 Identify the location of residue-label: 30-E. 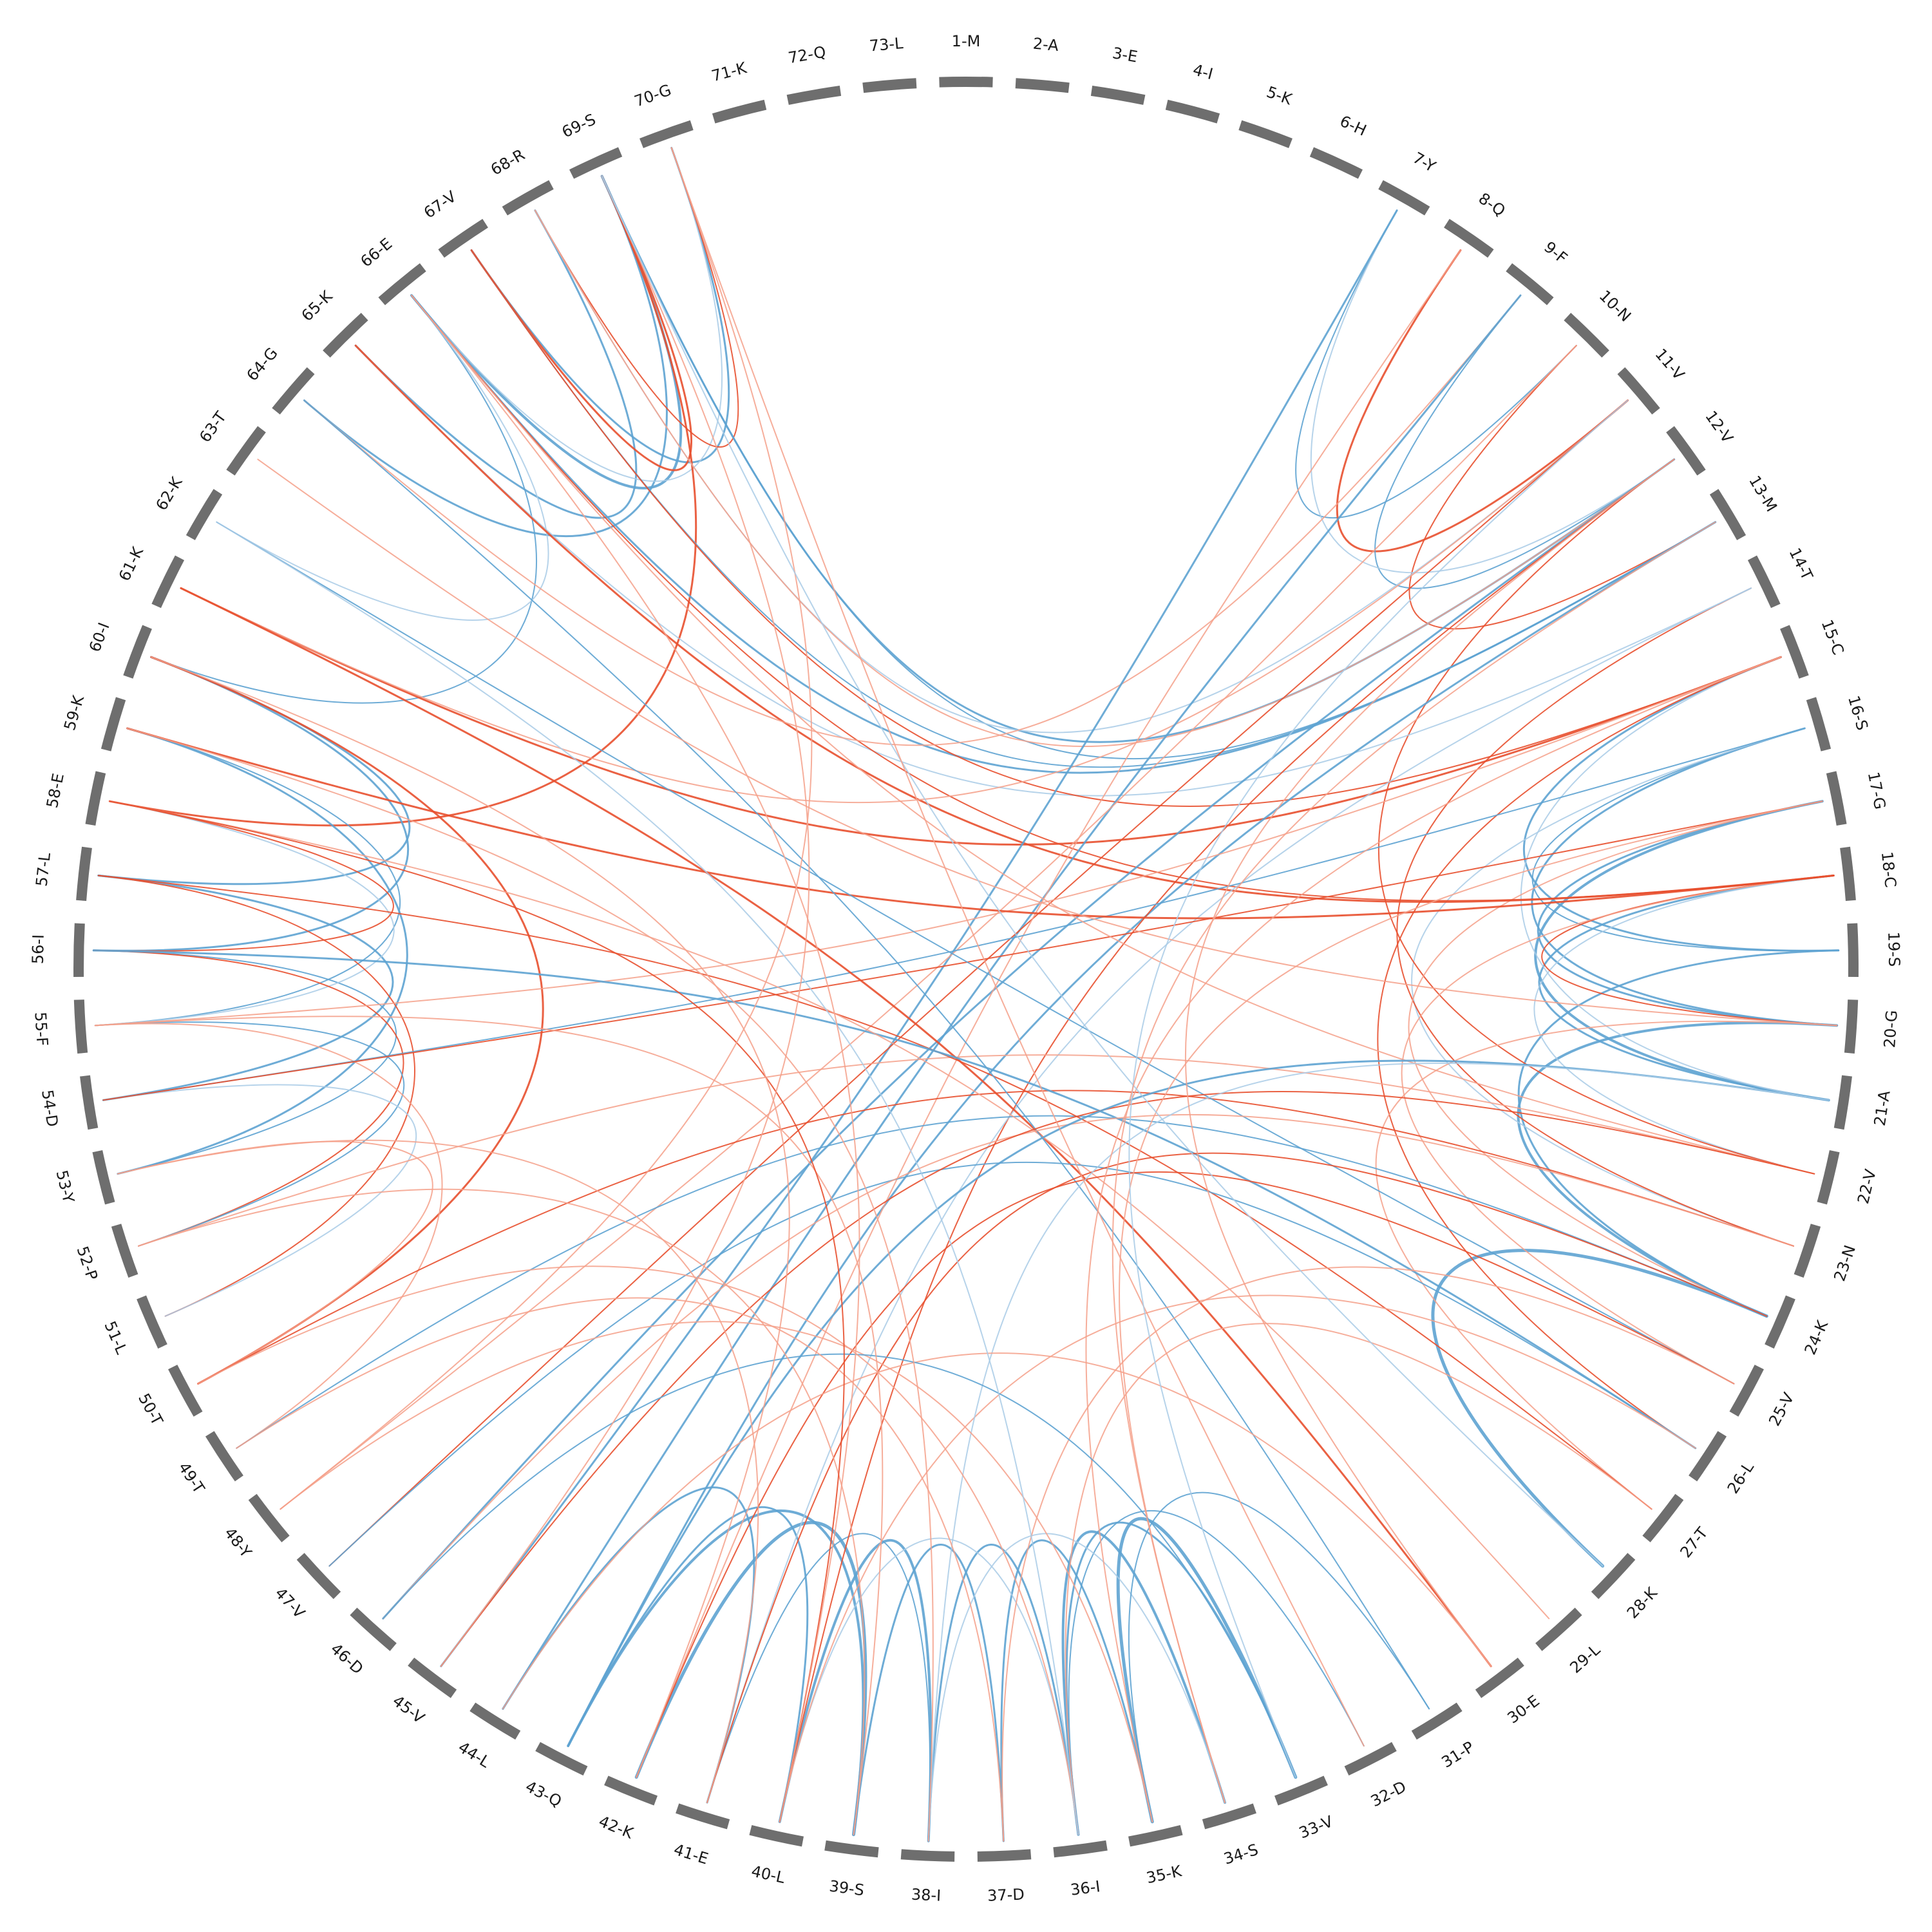
(1523, 1709).